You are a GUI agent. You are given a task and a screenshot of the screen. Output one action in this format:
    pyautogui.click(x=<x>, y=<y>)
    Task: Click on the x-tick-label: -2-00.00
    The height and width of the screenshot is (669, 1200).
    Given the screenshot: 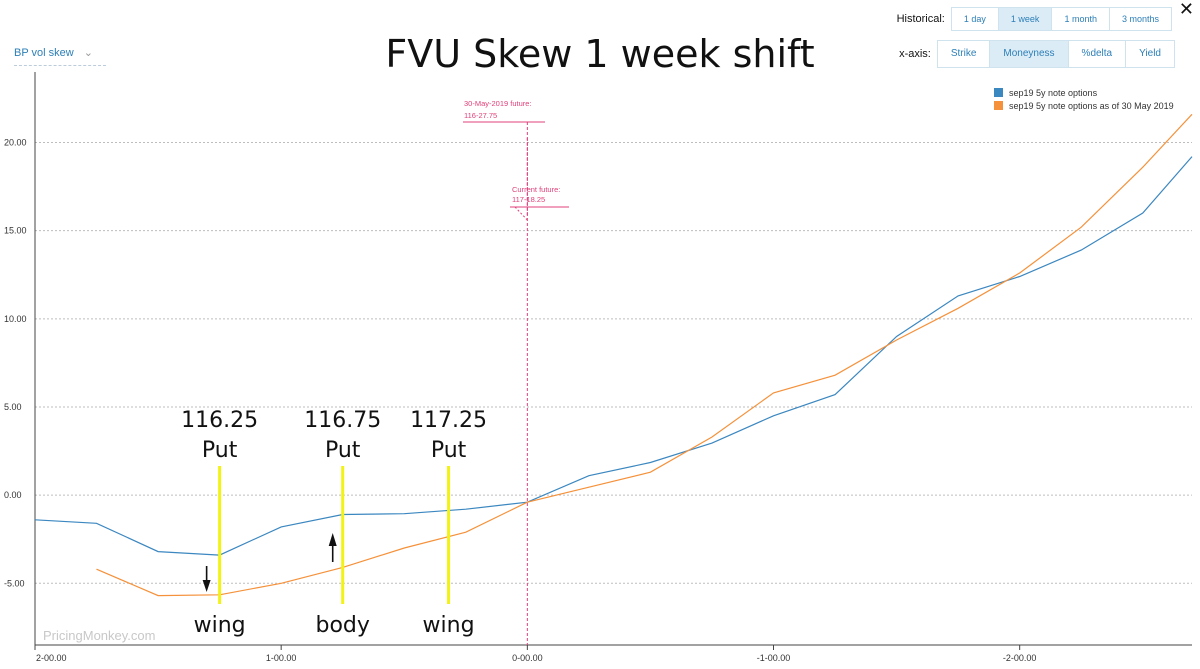 What is the action you would take?
    pyautogui.click(x=1020, y=658)
    